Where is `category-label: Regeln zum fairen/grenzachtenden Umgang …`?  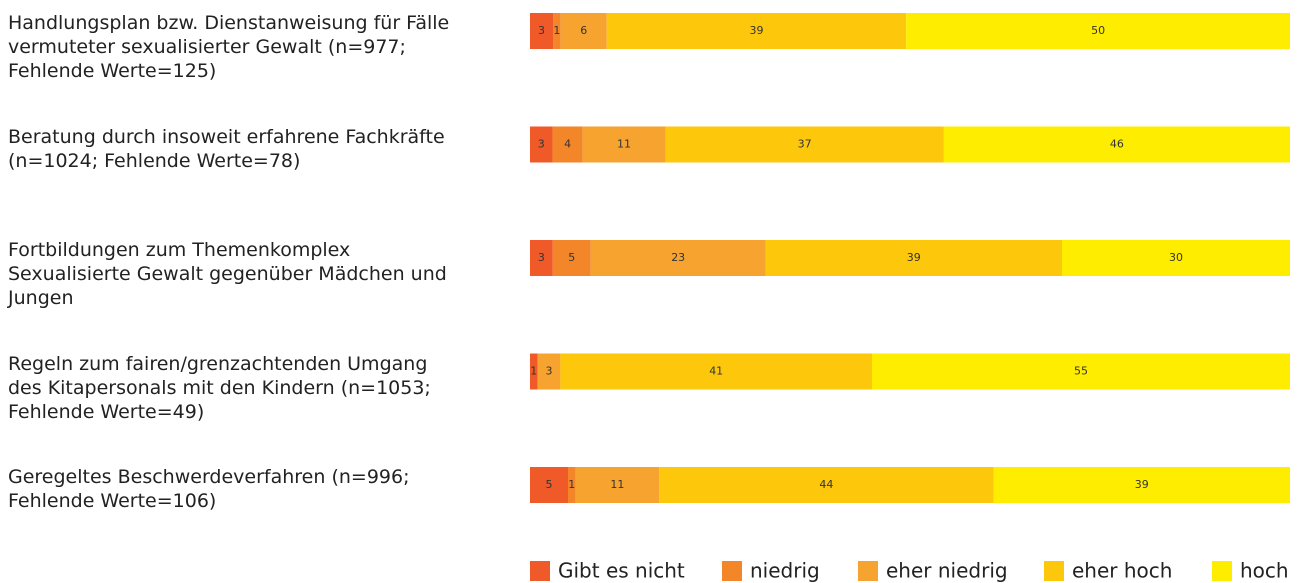 category-label: Regeln zum fairen/grenzachtenden Umgang … is located at coordinates (219, 387).